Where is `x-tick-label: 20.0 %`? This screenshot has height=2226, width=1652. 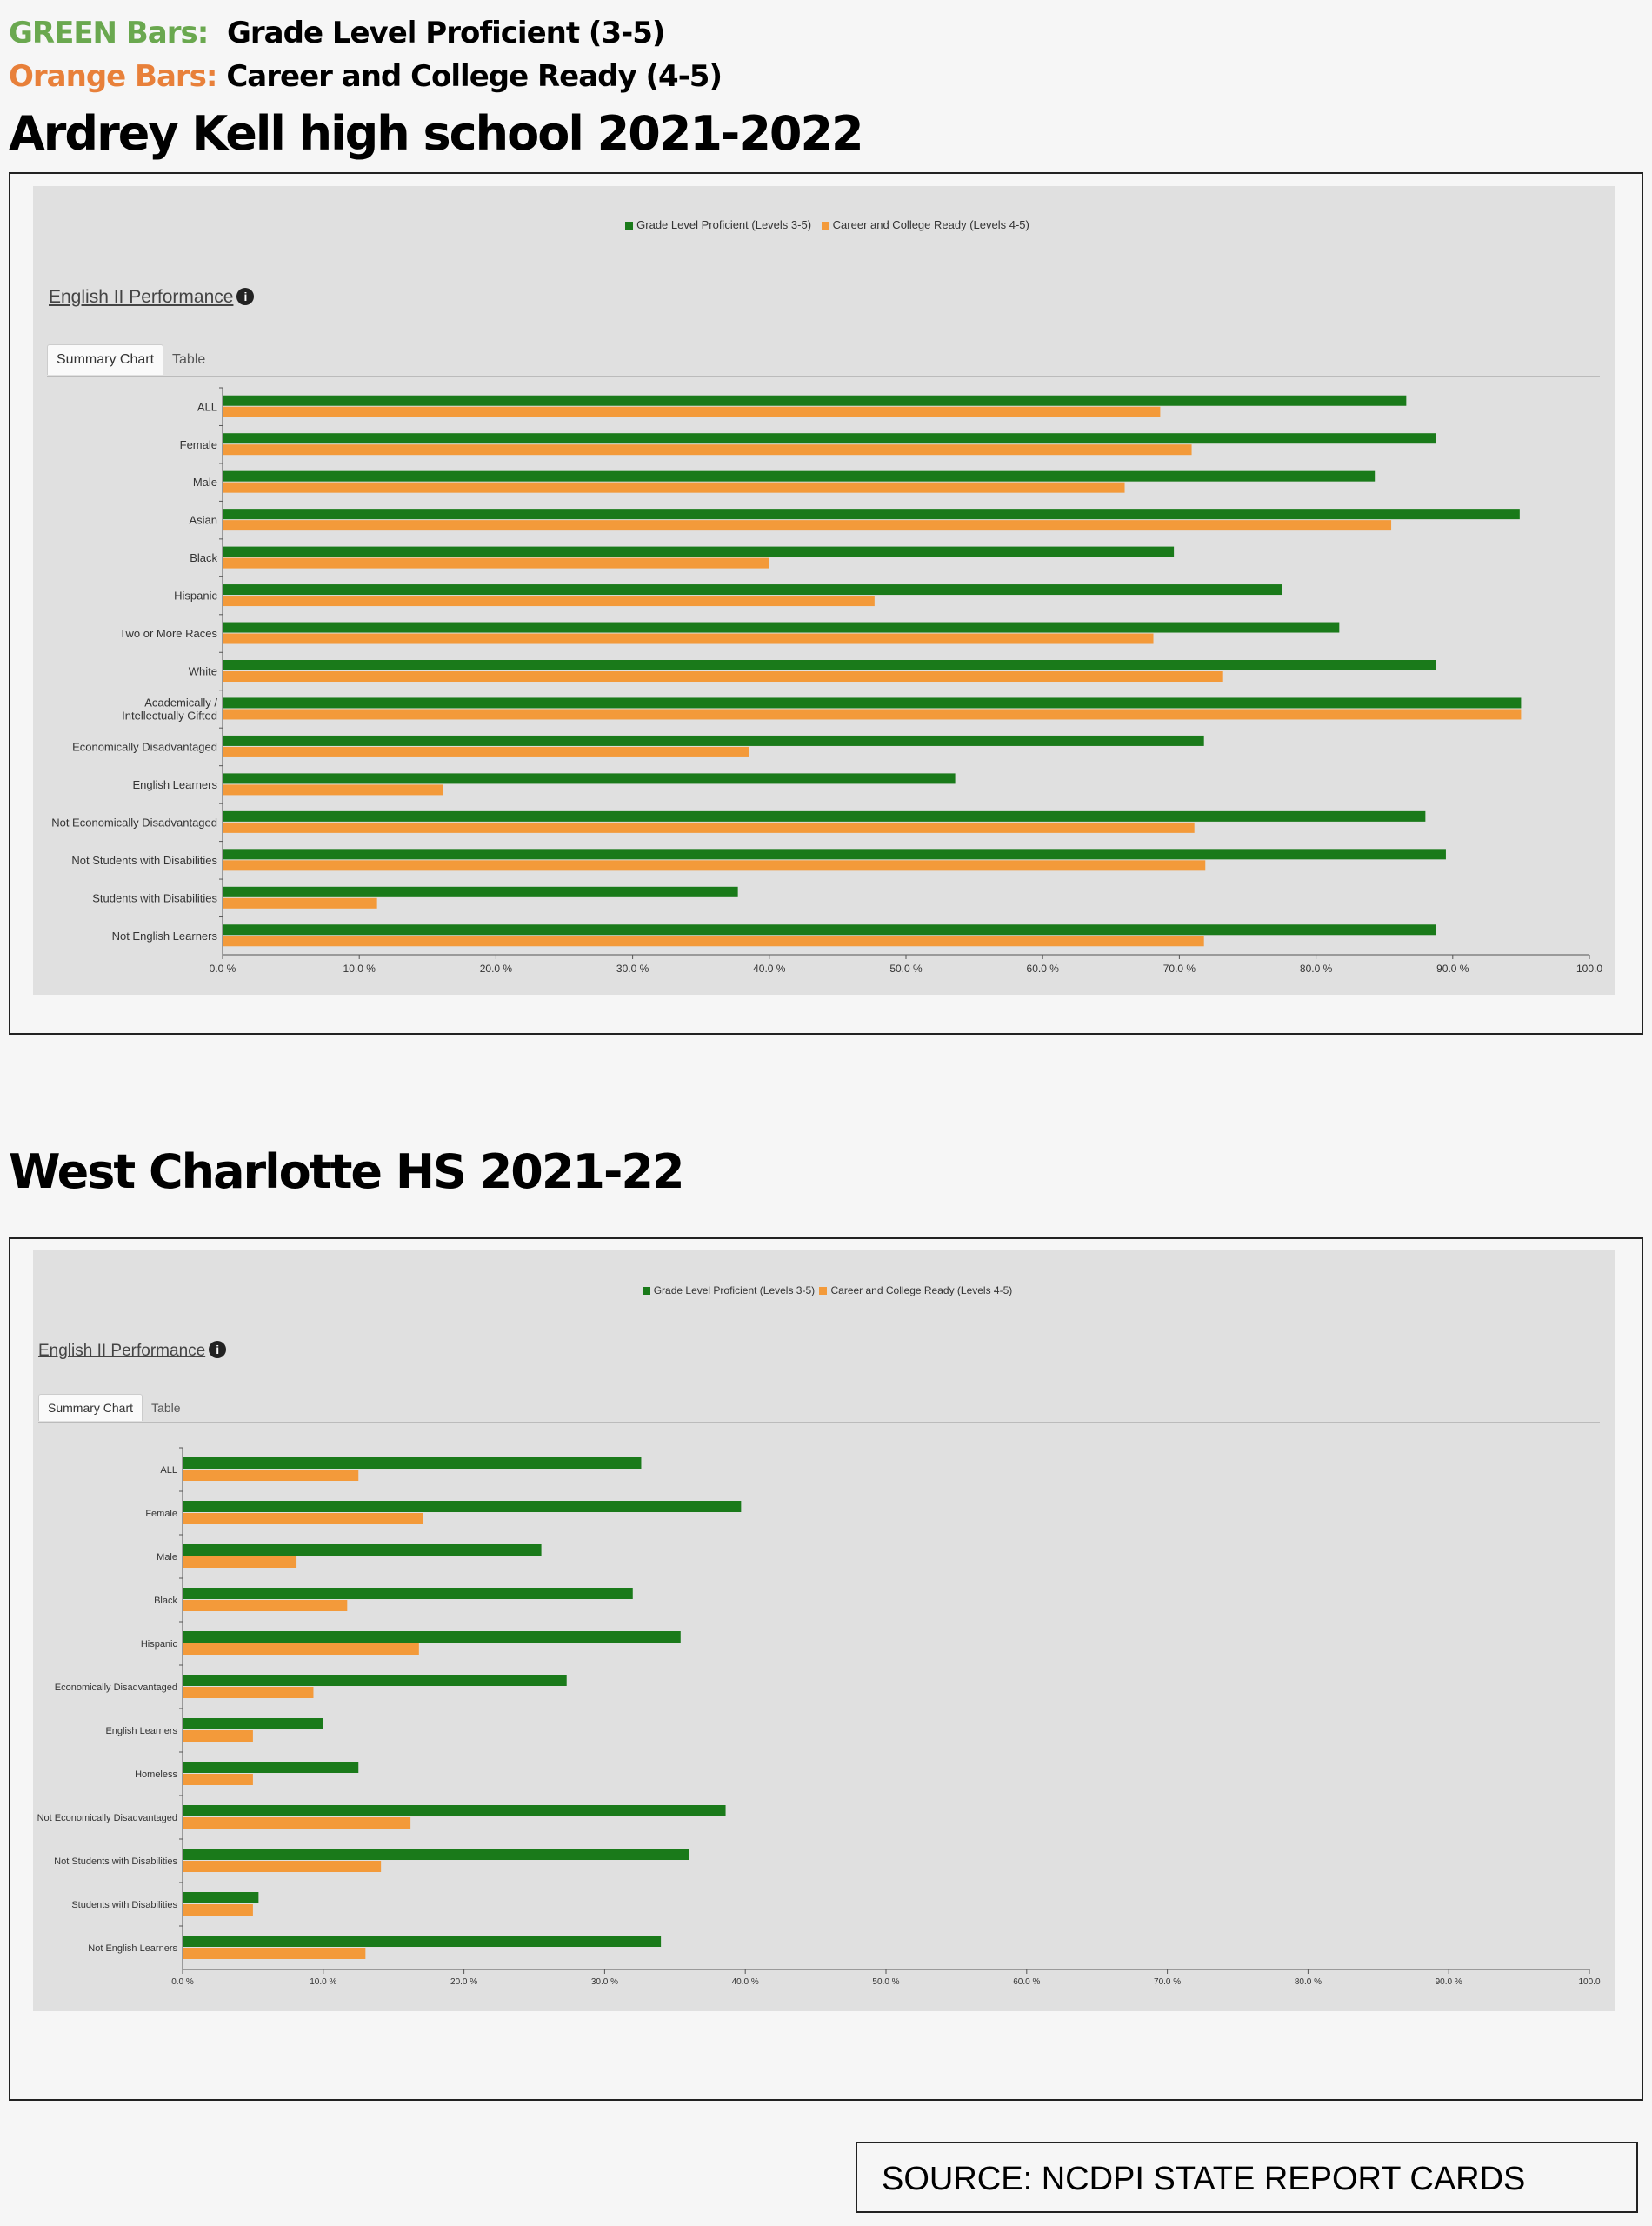
x-tick-label: 20.0 % is located at coordinates (496, 969).